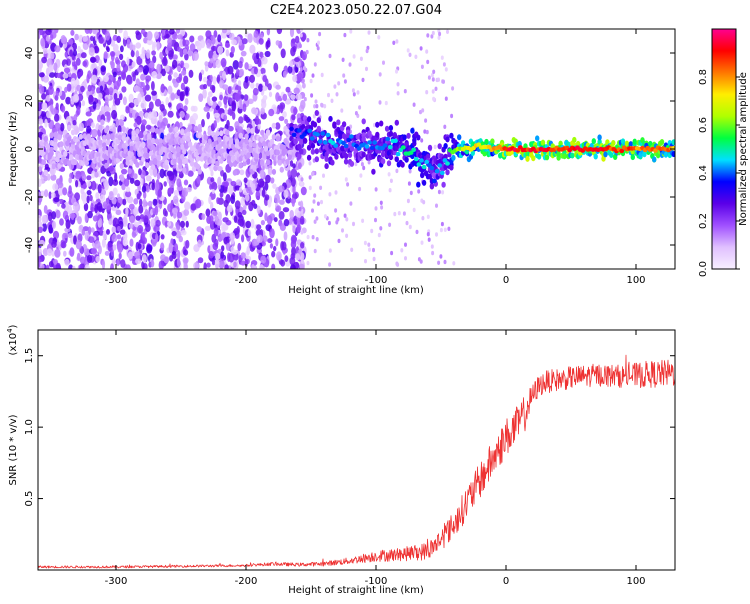  What do you see at coordinates (13, 149) in the screenshot?
I see `spectrogram-y-axis-label: Frequency (Hz)` at bounding box center [13, 149].